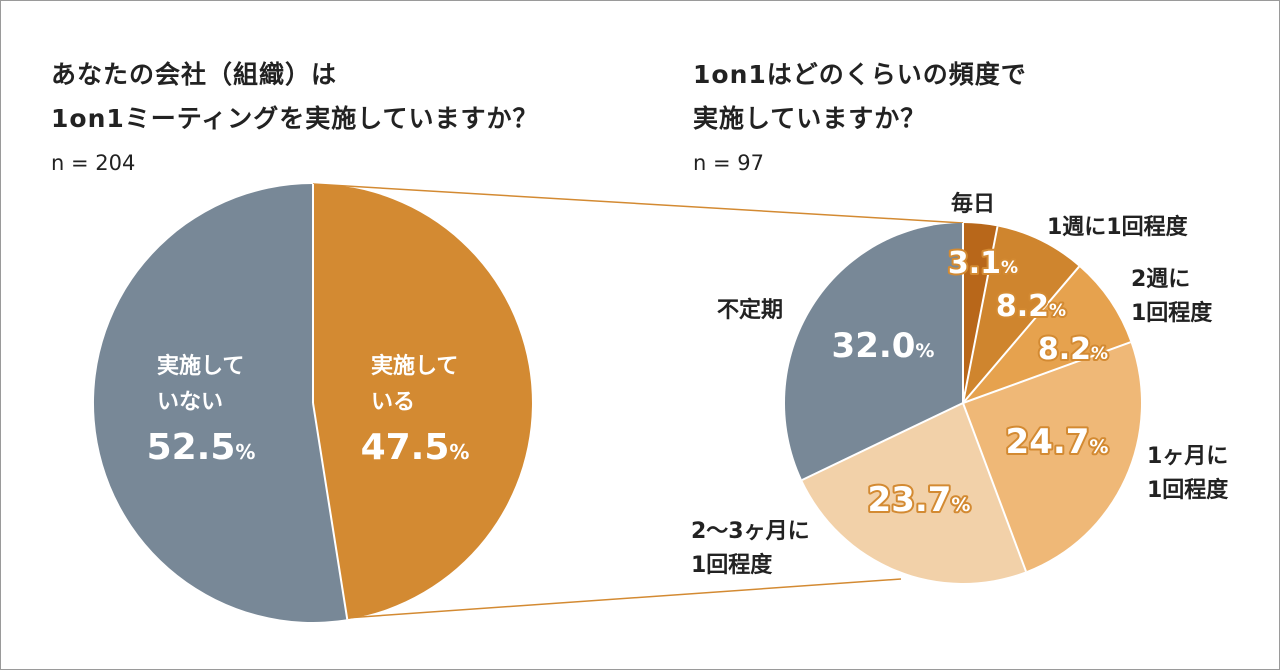 The height and width of the screenshot is (670, 1280). What do you see at coordinates (1187, 456) in the screenshot?
I see `right-label-3-line1: 1ヶ月に` at bounding box center [1187, 456].